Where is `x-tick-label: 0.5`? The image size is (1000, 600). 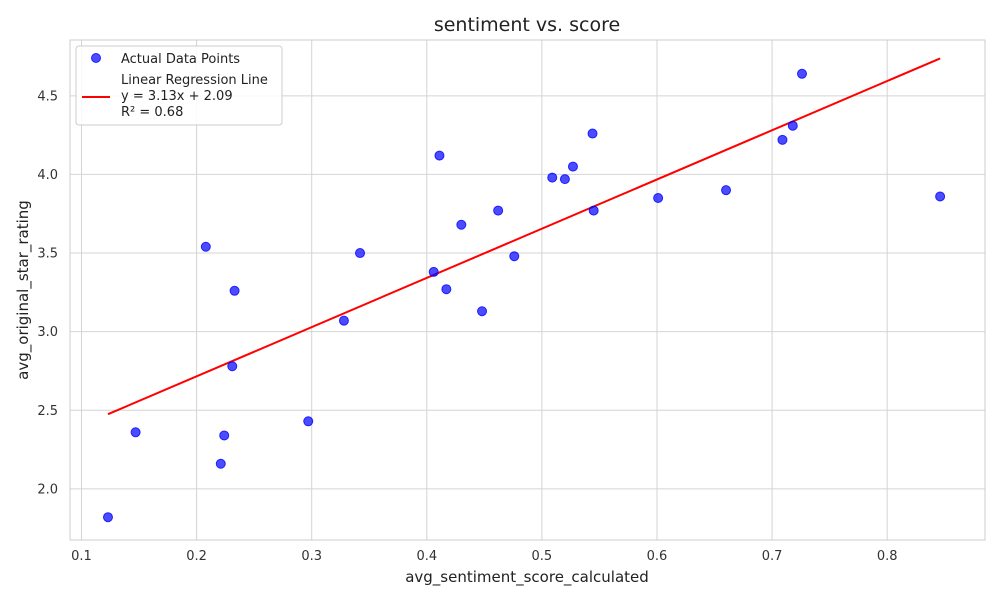 x-tick-label: 0.5 is located at coordinates (542, 556).